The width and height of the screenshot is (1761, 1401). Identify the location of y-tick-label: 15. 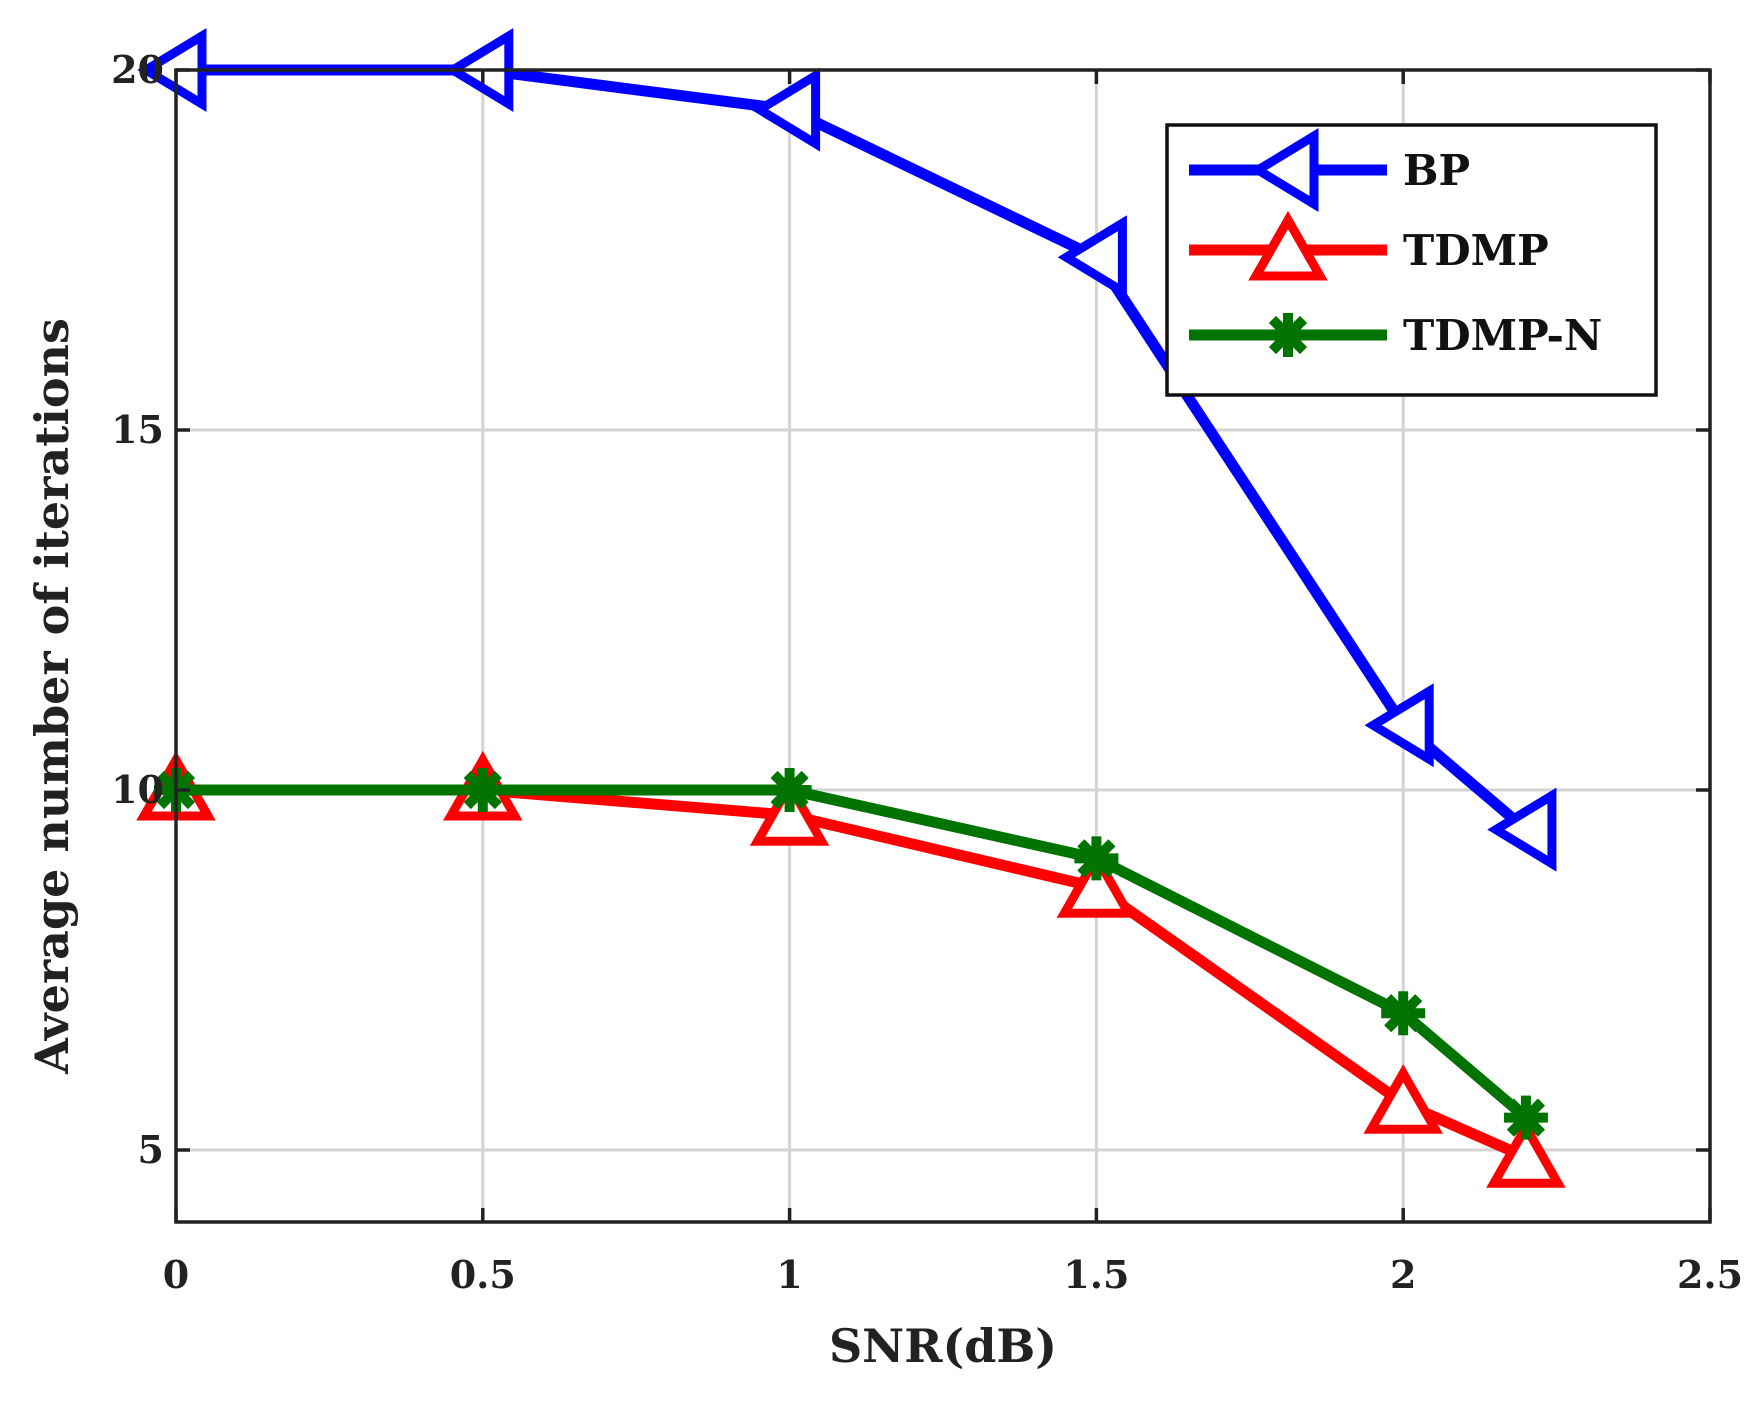
(137, 429).